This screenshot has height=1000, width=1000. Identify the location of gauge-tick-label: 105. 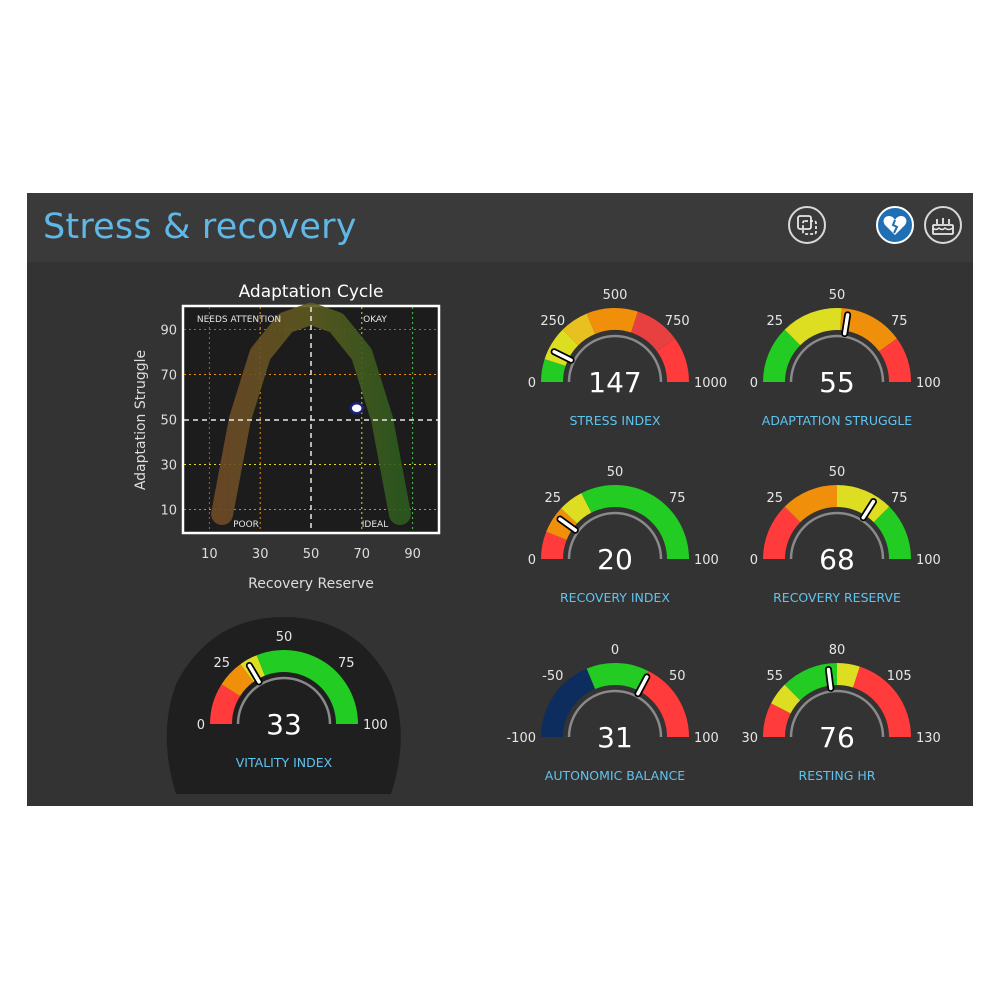
(899, 676).